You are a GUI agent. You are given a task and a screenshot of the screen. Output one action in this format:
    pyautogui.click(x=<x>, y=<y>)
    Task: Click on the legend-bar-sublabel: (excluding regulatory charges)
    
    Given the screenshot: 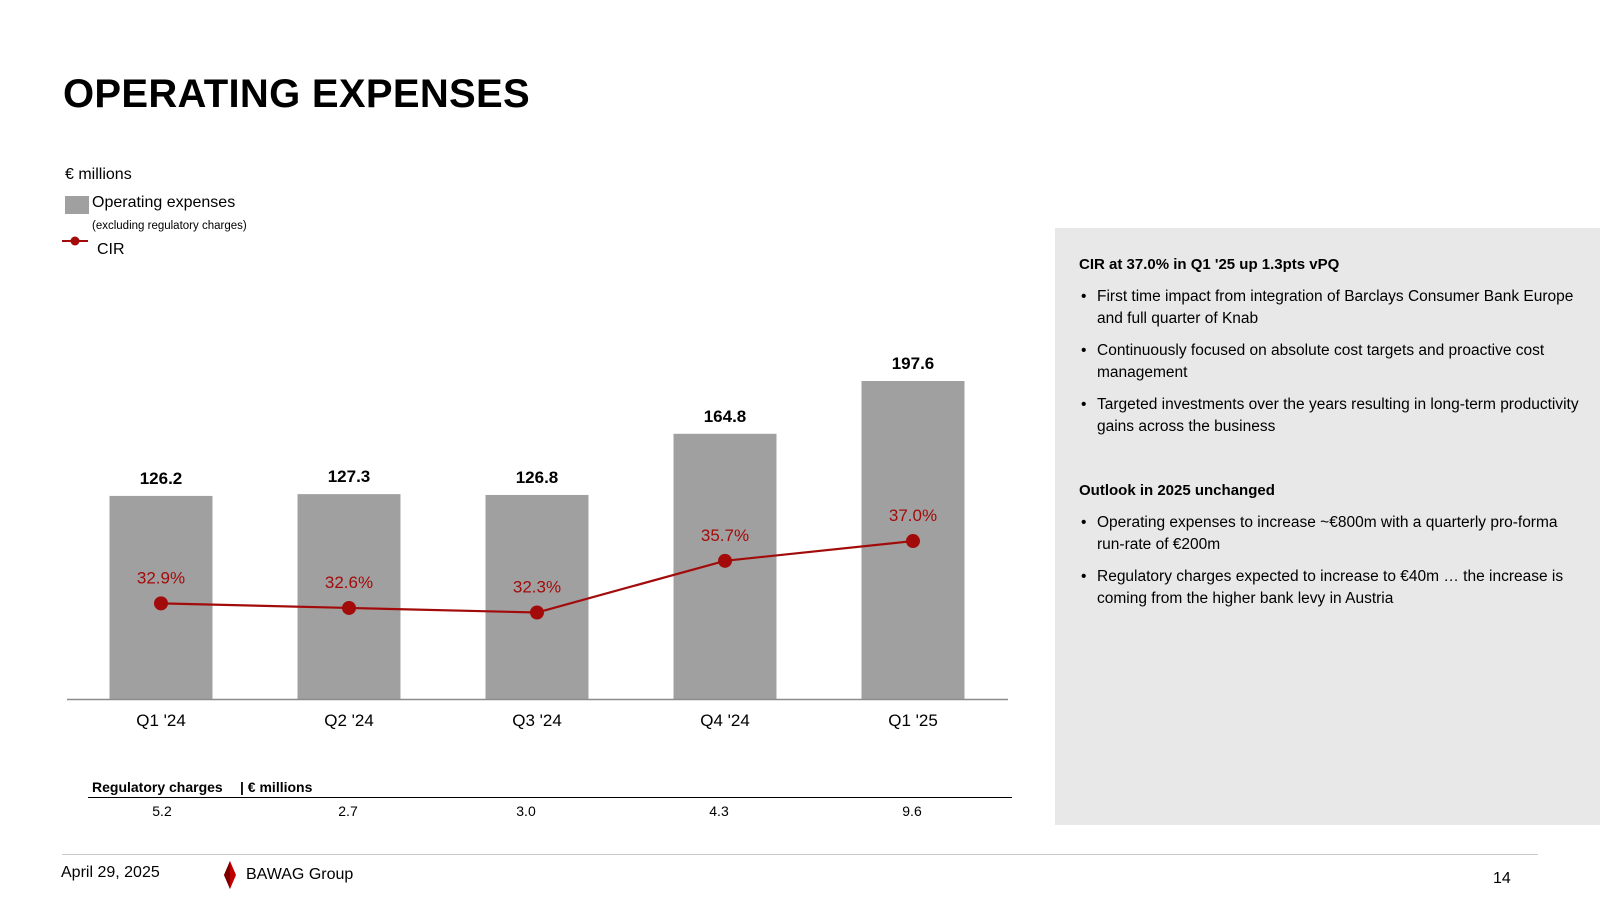 What is the action you would take?
    pyautogui.click(x=169, y=226)
    